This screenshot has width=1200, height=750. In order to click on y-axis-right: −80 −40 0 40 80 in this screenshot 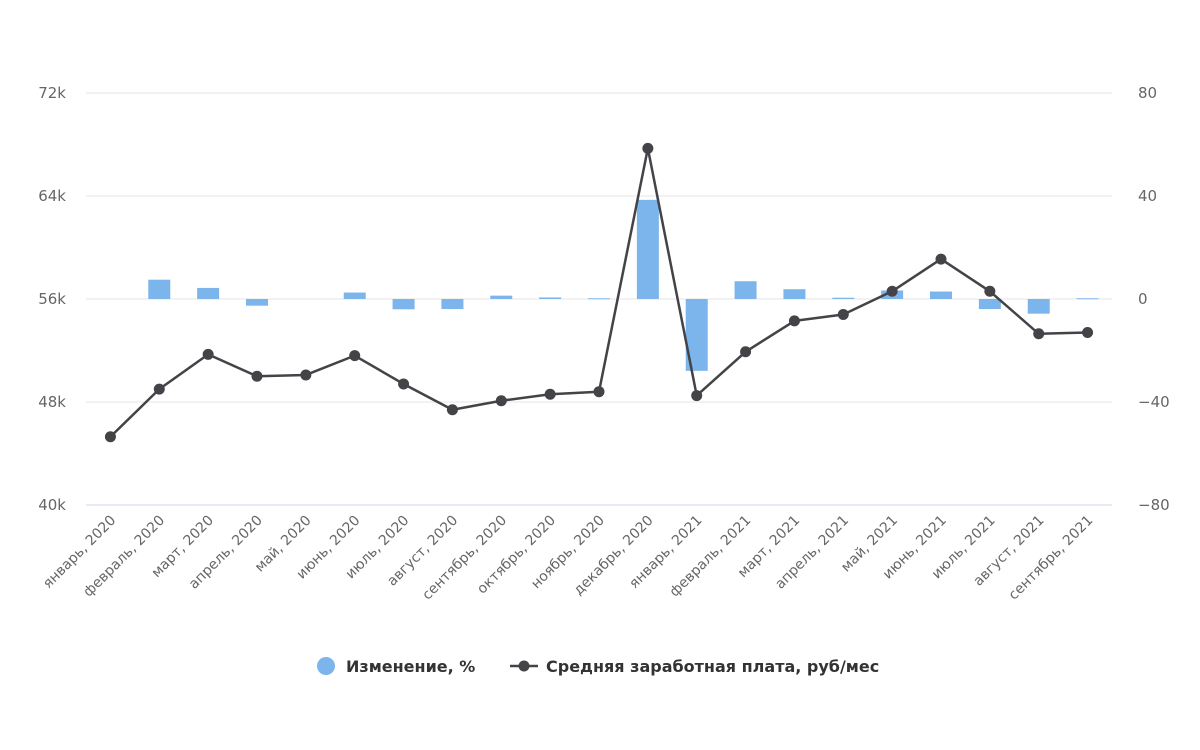, I will do `click(1154, 299)`.